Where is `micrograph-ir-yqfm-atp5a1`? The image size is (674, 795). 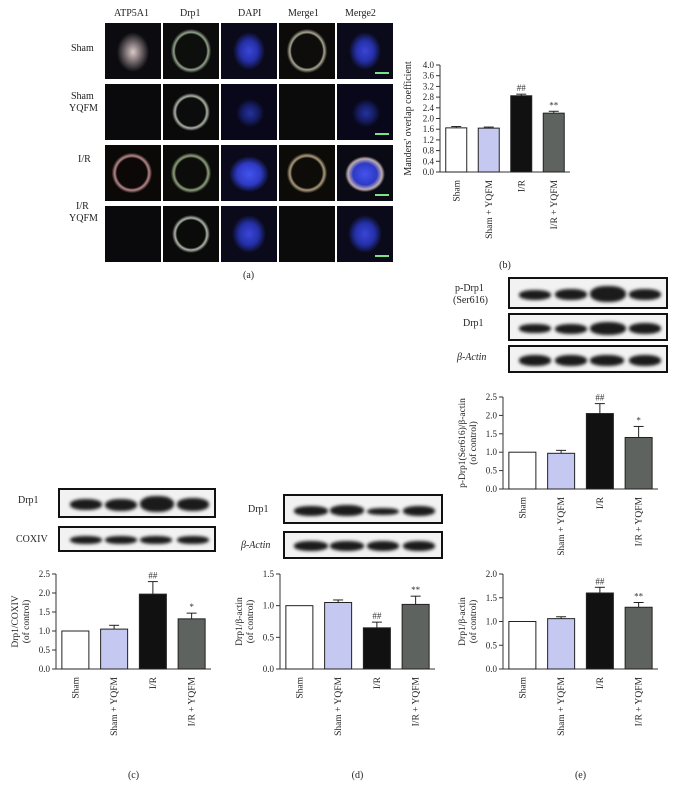
micrograph-ir-yqfm-atp5a1 is located at coordinates (133, 234).